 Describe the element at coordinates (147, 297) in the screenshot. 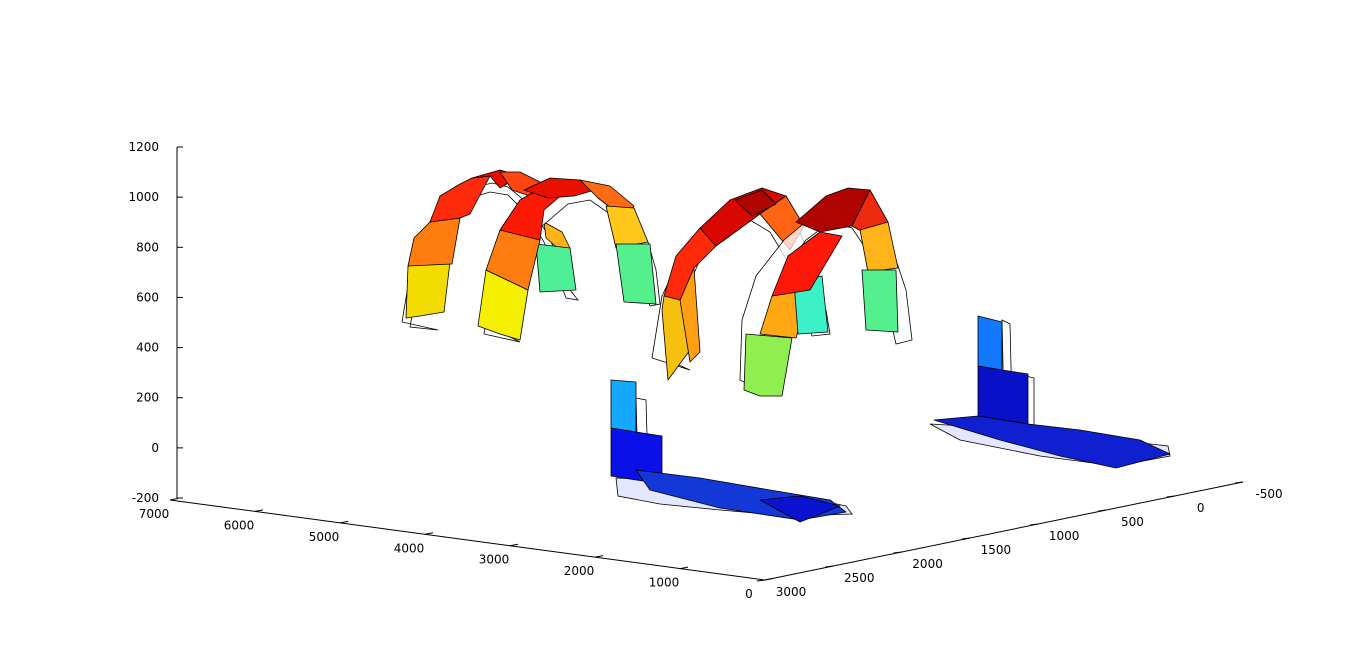

I see `z-tick-label: 600` at that location.